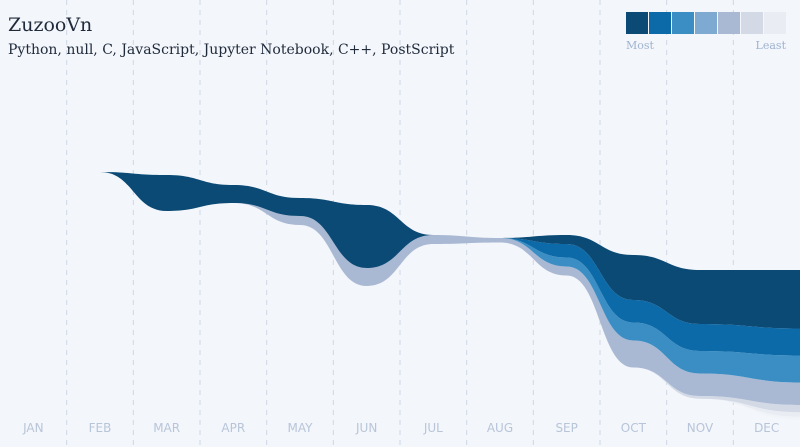 The height and width of the screenshot is (447, 800). What do you see at coordinates (33, 428) in the screenshot?
I see `month-label-jan: JAN` at bounding box center [33, 428].